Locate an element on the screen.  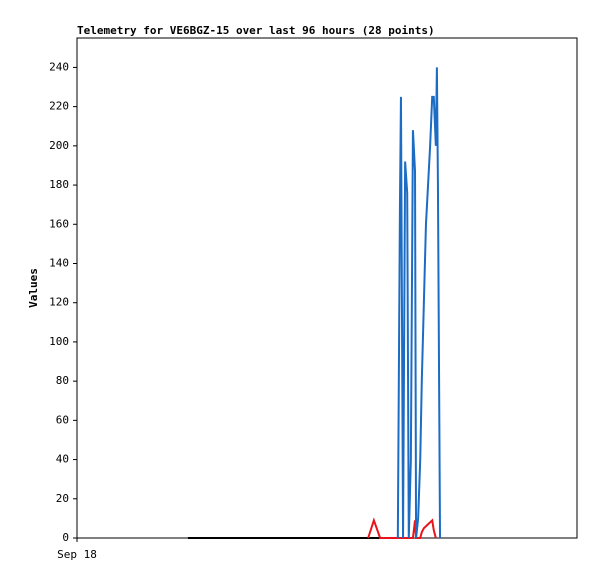
y-tick-label: 40 is located at coordinates (62, 459).